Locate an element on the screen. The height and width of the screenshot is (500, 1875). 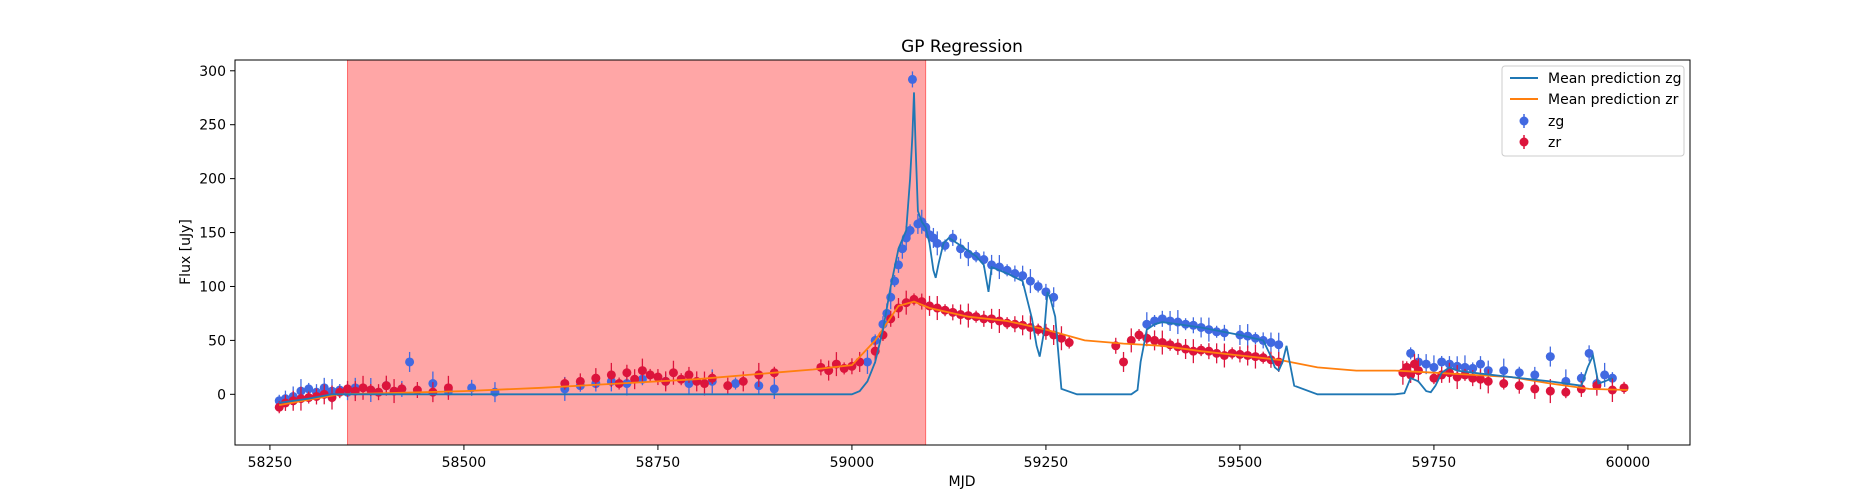
x-tick-label: 59250 is located at coordinates (1046, 463).